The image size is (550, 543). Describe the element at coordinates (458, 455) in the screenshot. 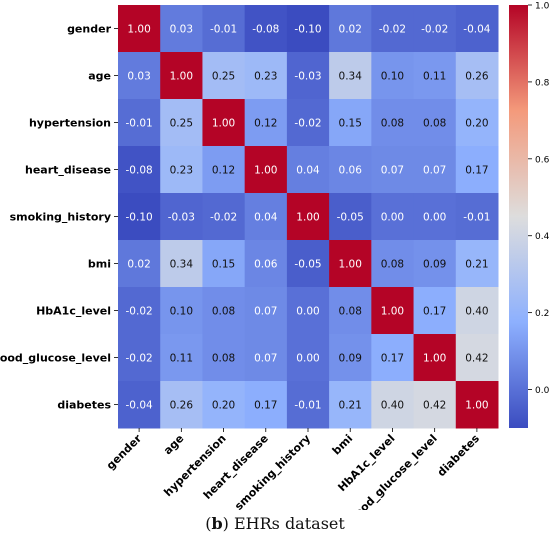

I see `column-label: diabetes` at that location.